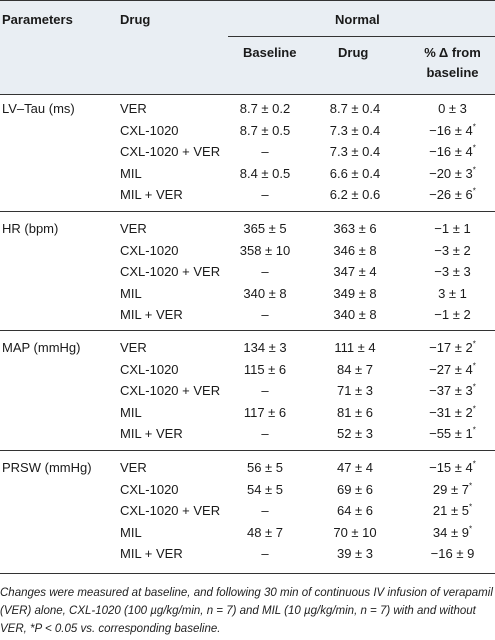 The width and height of the screenshot is (495, 640). What do you see at coordinates (355, 412) in the screenshot?
I see `drug-value: 81 ± 6` at bounding box center [355, 412].